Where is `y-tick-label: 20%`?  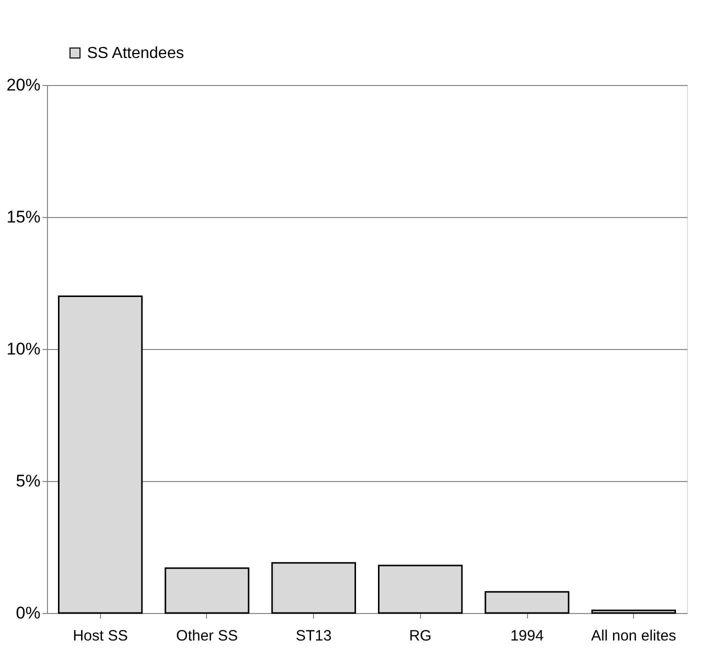 y-tick-label: 20% is located at coordinates (23, 85).